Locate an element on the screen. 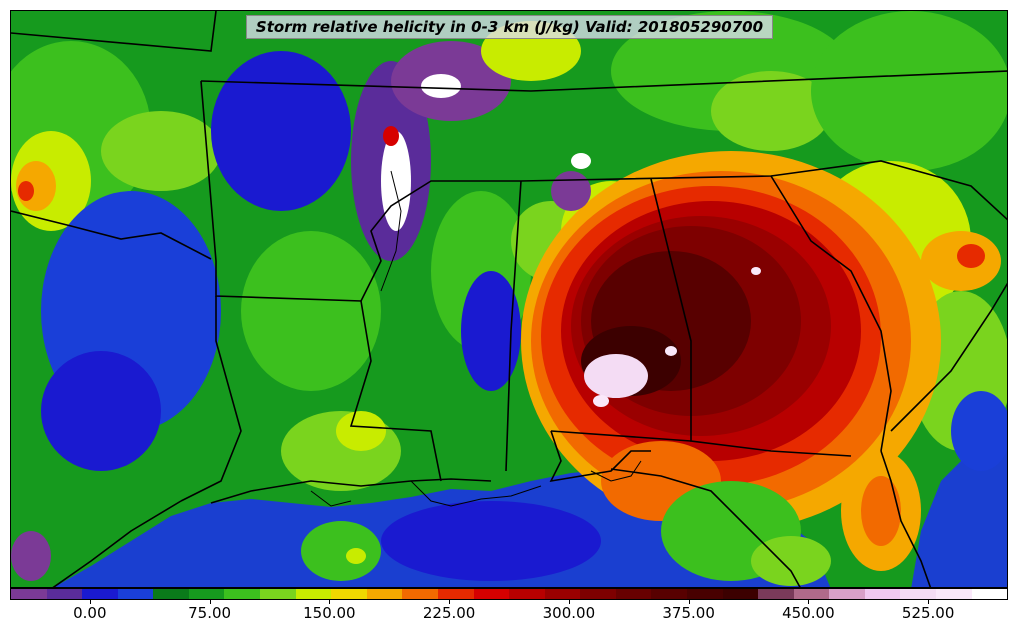  colorbar-tick-label: 300.00 is located at coordinates (569, 613).